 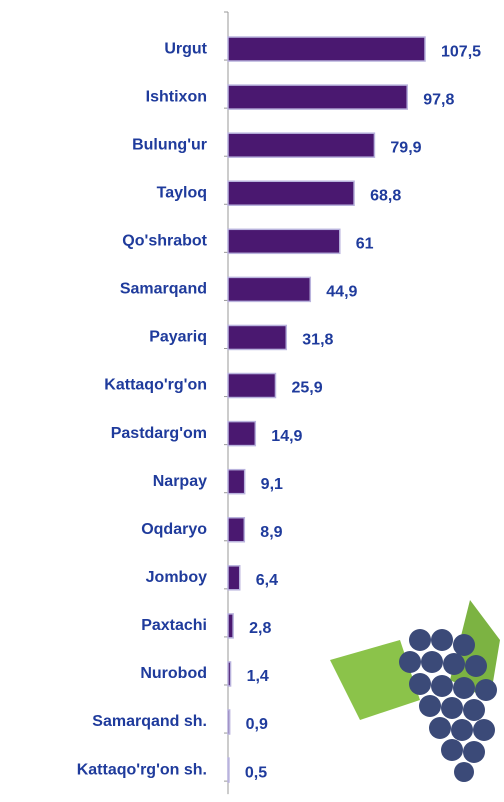 I want to click on value-label: 0,9, so click(x=257, y=724).